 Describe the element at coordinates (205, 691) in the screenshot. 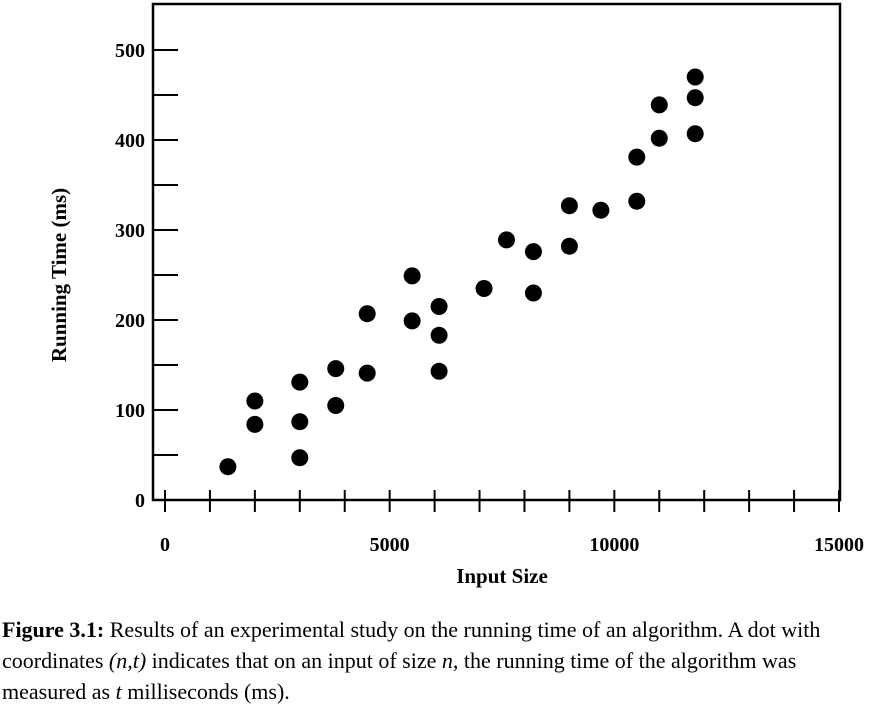

I see `caption-text-4: milliseconds (ms).` at that location.